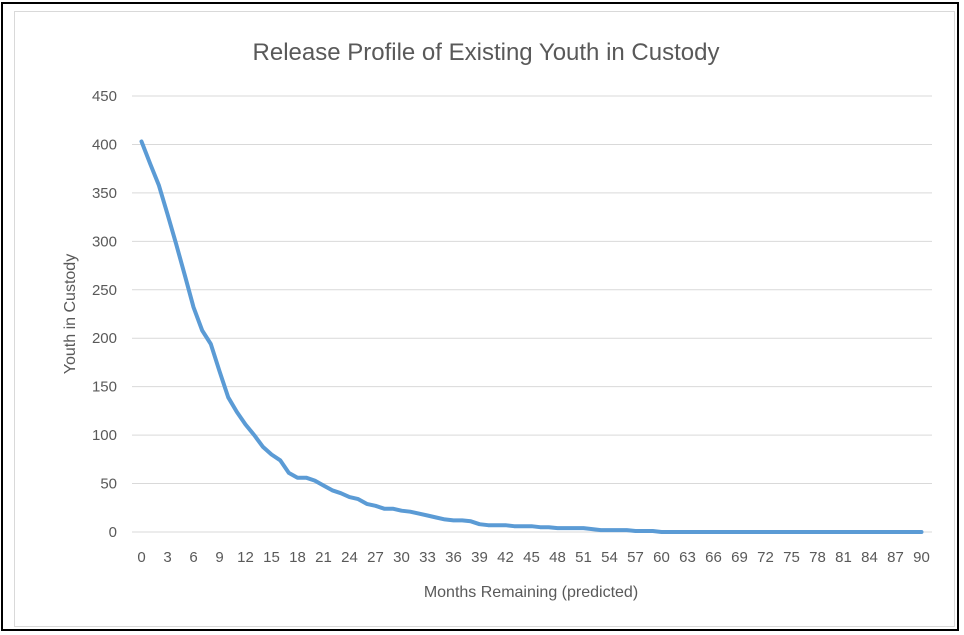 The image size is (964, 635). I want to click on x-tick-label: 9, so click(219, 557).